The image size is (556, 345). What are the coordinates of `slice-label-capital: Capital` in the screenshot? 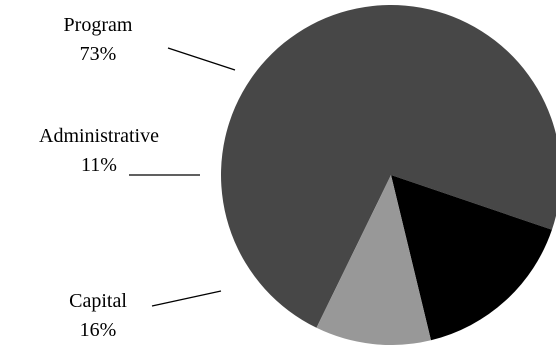 It's located at (98, 301).